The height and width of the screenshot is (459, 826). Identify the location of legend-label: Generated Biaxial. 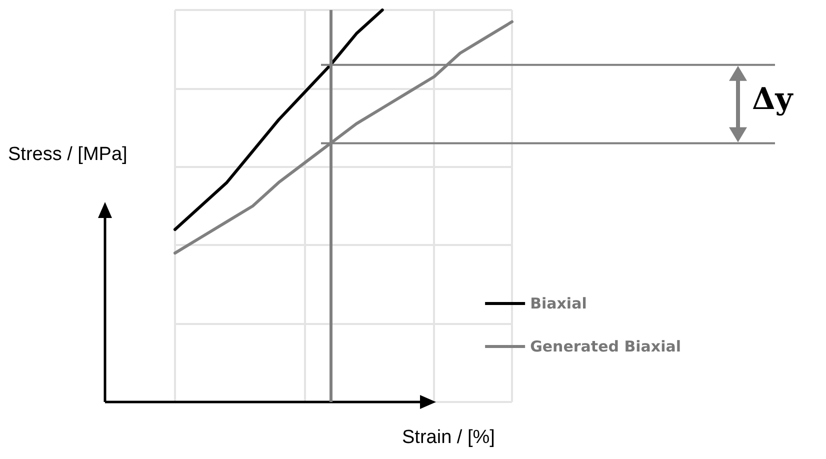
(605, 347).